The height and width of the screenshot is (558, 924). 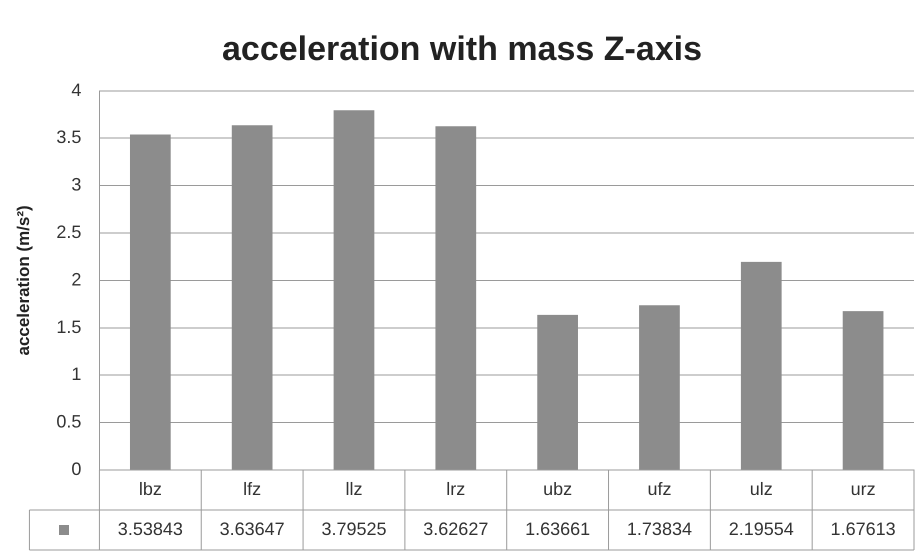 What do you see at coordinates (353, 488) in the screenshot?
I see `x-tick-label: llz` at bounding box center [353, 488].